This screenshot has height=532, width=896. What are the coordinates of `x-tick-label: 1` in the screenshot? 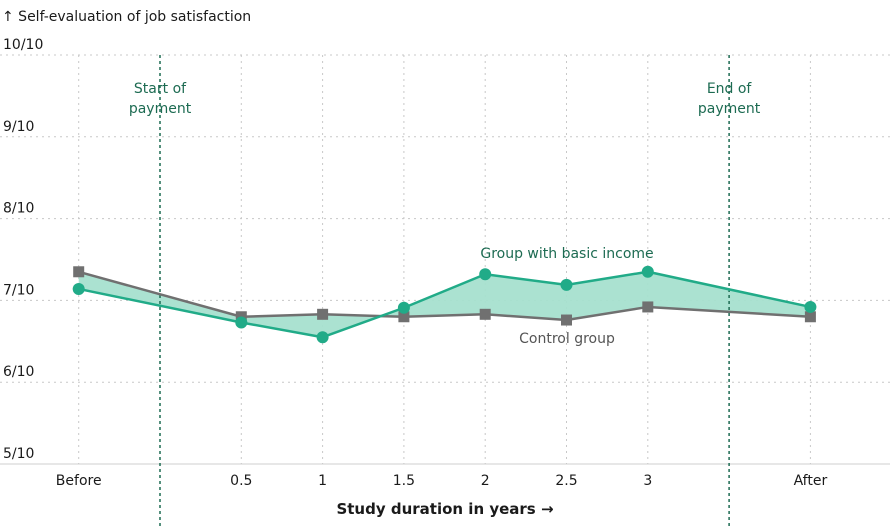 It's located at (322, 481).